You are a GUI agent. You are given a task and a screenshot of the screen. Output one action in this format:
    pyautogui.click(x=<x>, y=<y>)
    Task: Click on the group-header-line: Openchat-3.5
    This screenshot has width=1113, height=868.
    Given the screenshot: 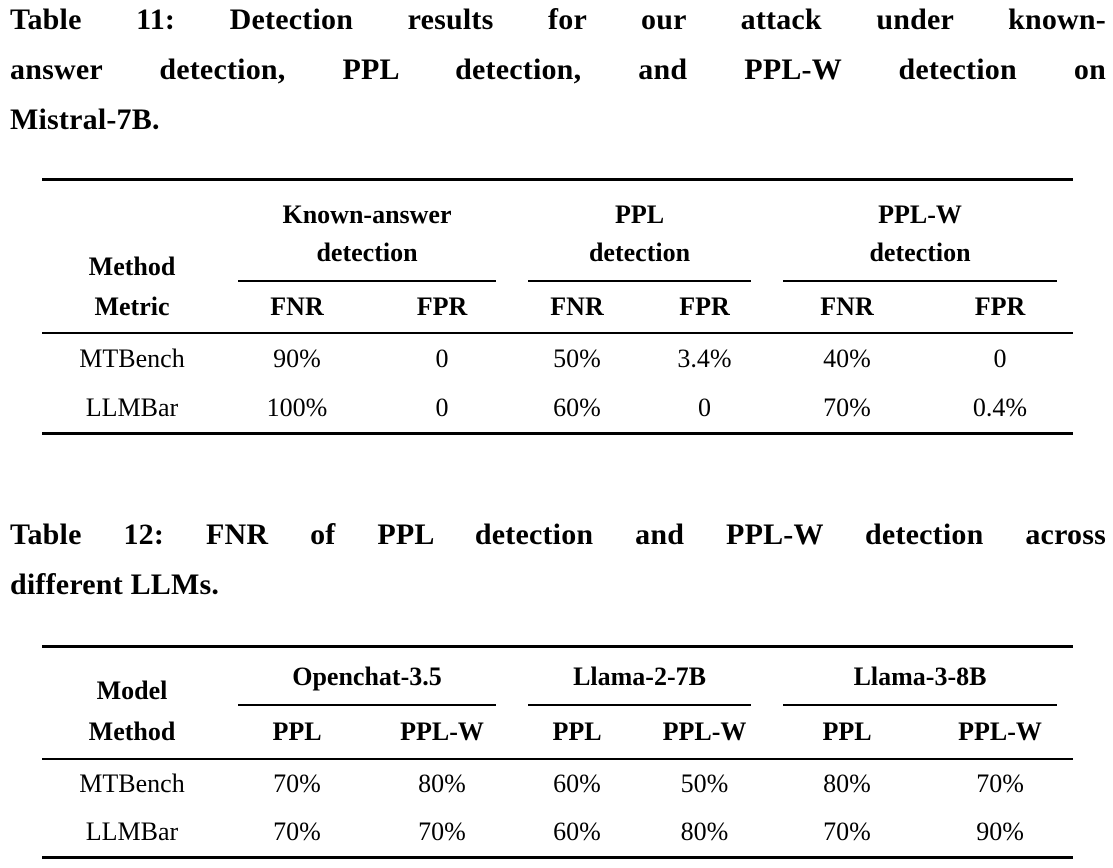 What is the action you would take?
    pyautogui.click(x=367, y=676)
    